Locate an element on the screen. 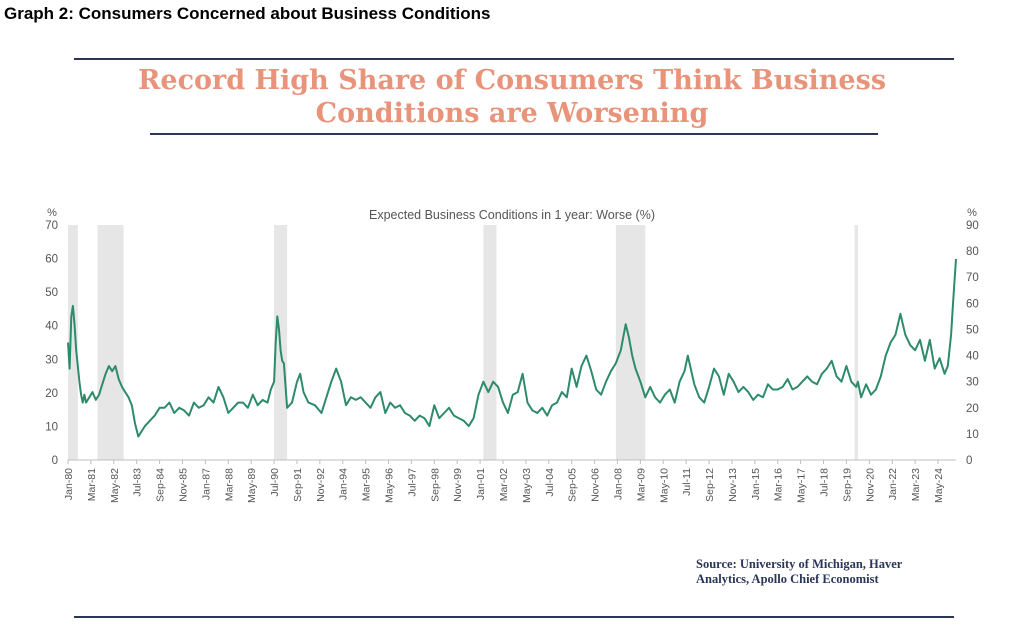  x-tick-label: Sep-84 is located at coordinates (161, 485).